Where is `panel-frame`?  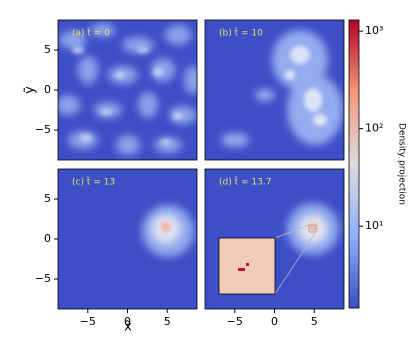 panel-frame is located at coordinates (274, 90).